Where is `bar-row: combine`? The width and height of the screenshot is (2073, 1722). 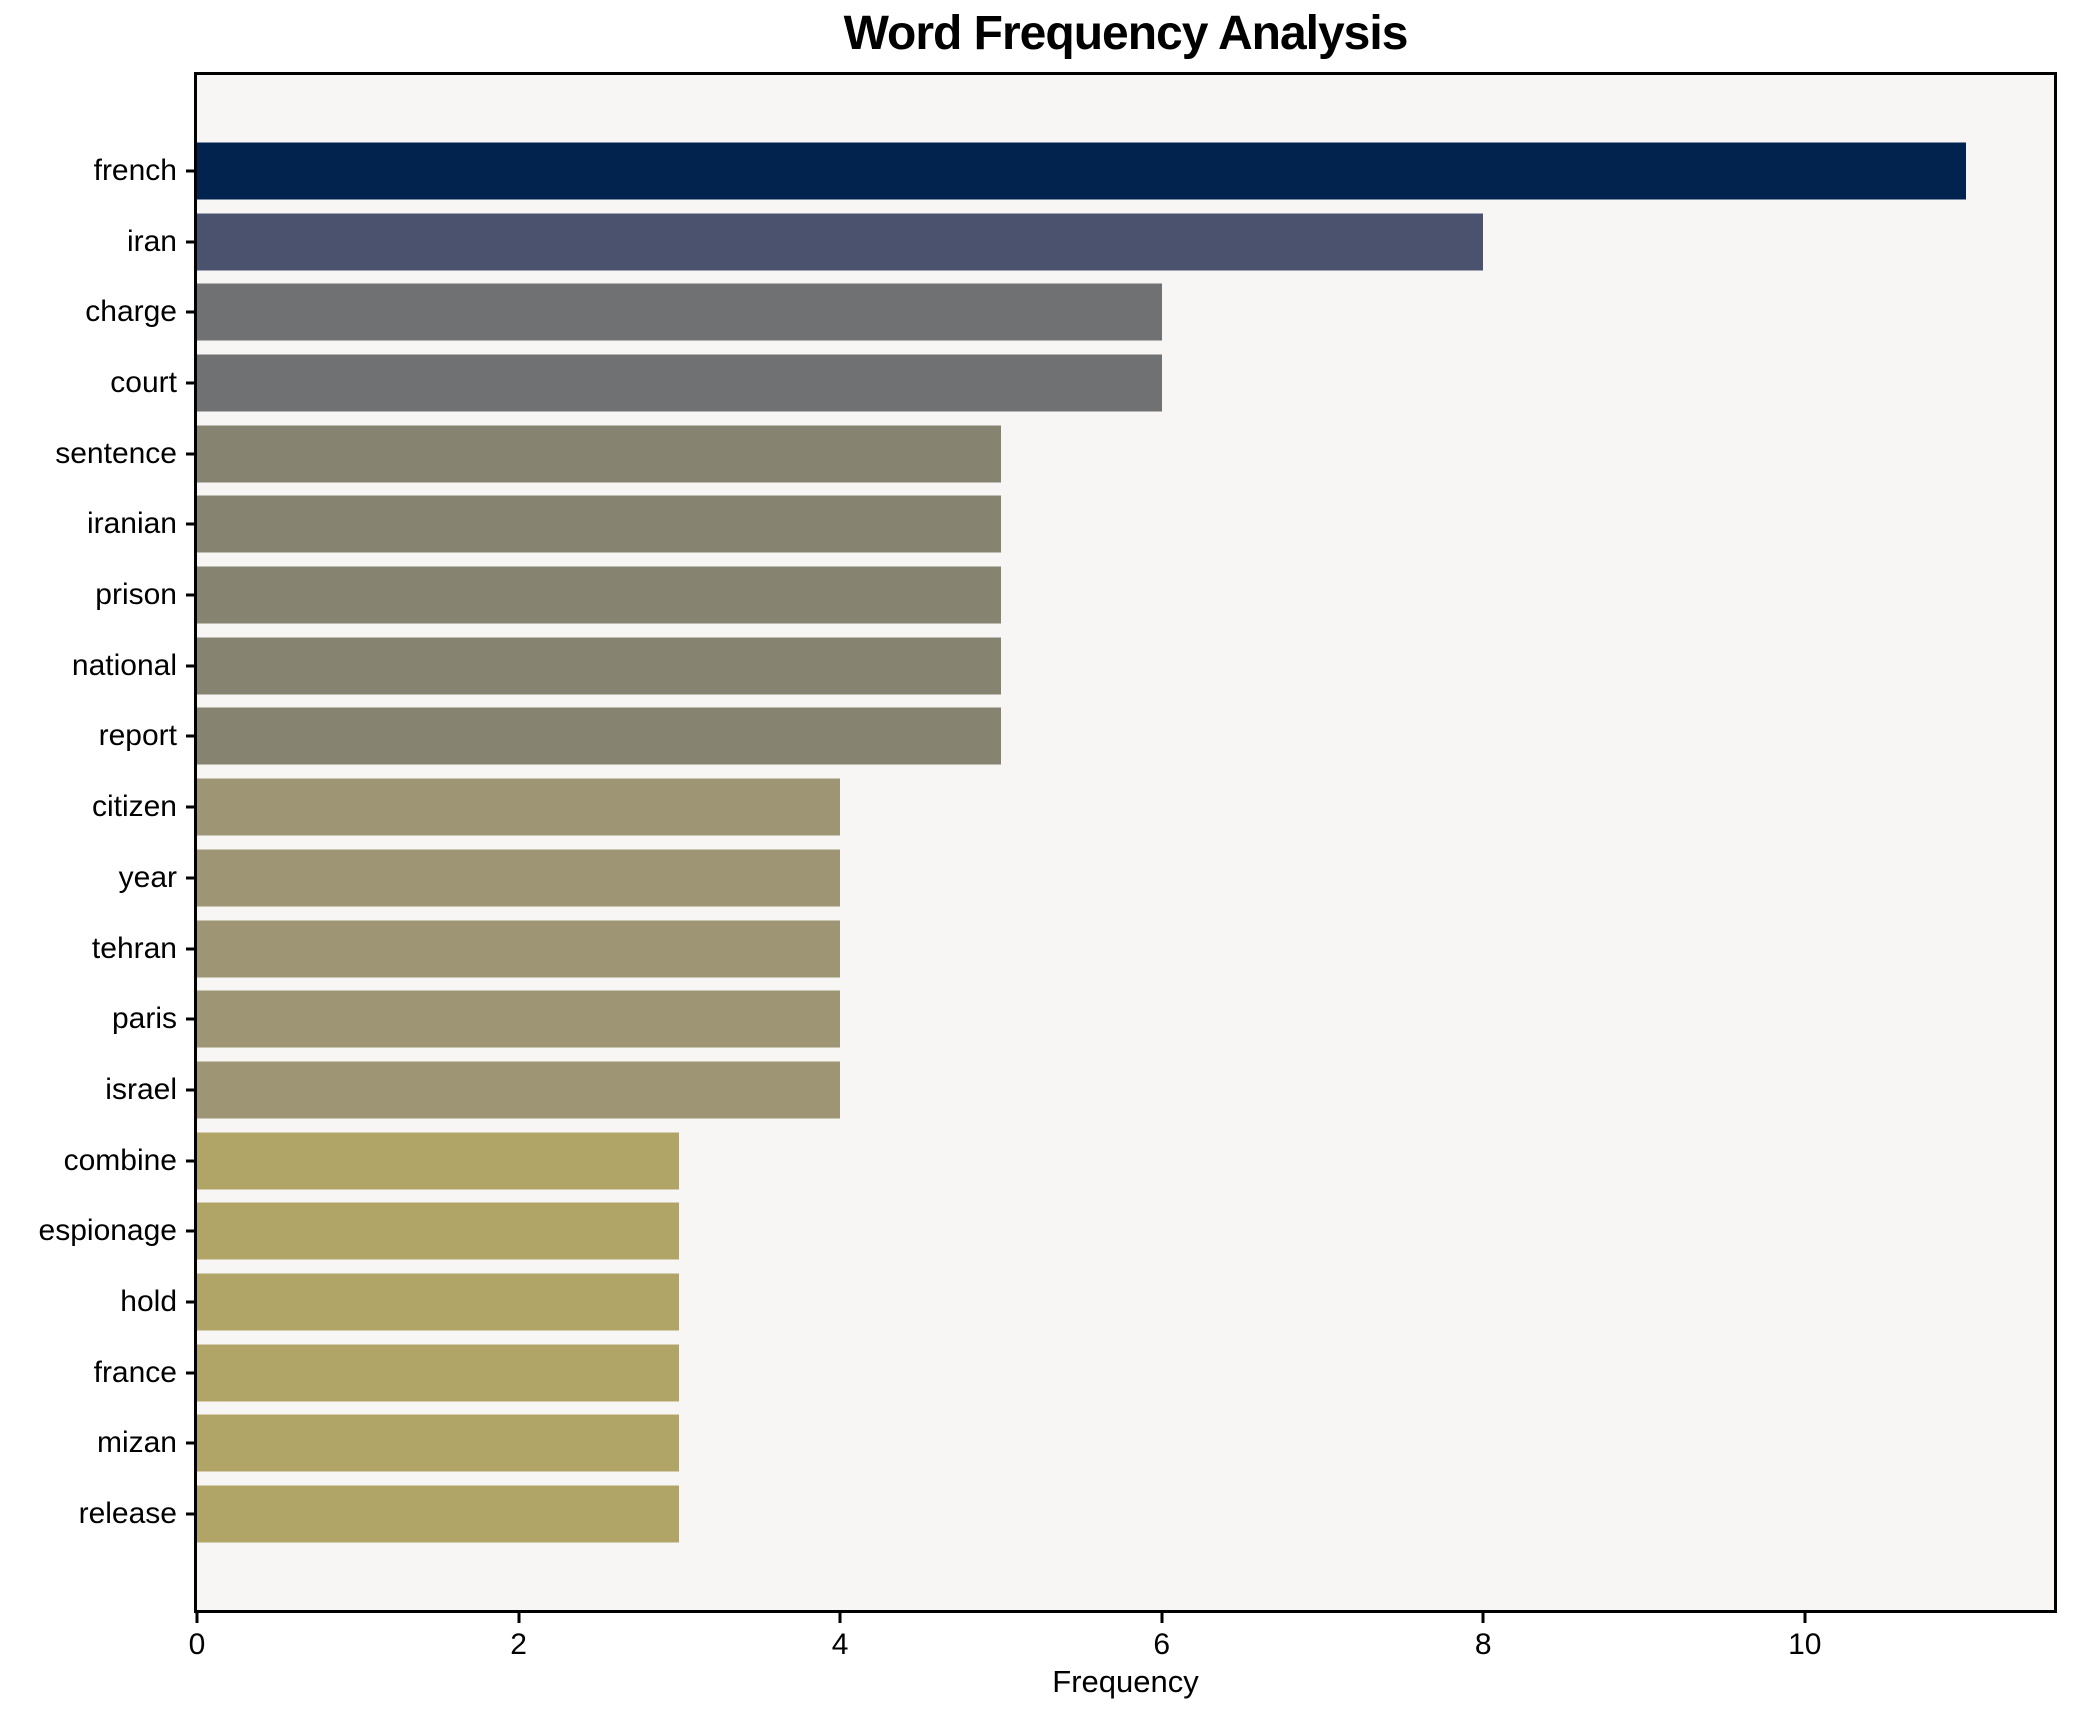 bar-row: combine is located at coordinates (1059, 1160).